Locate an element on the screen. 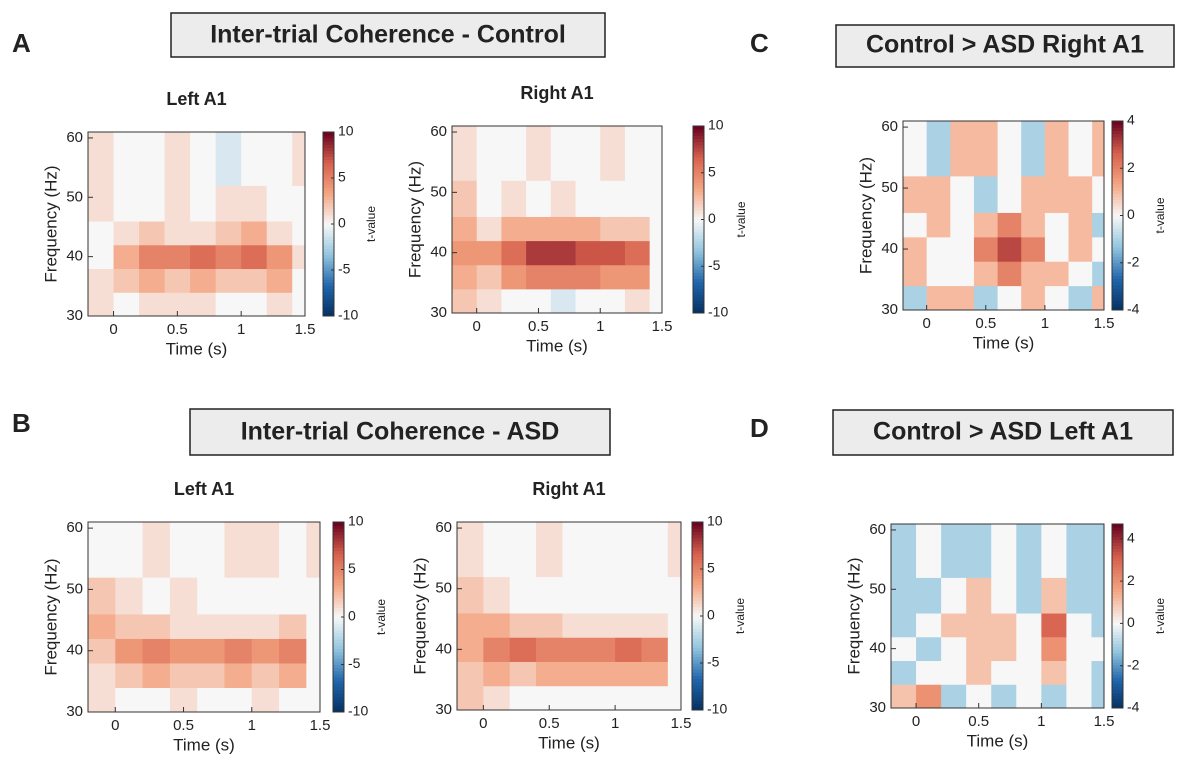  x-axis-label: Time (s) is located at coordinates (557, 345).